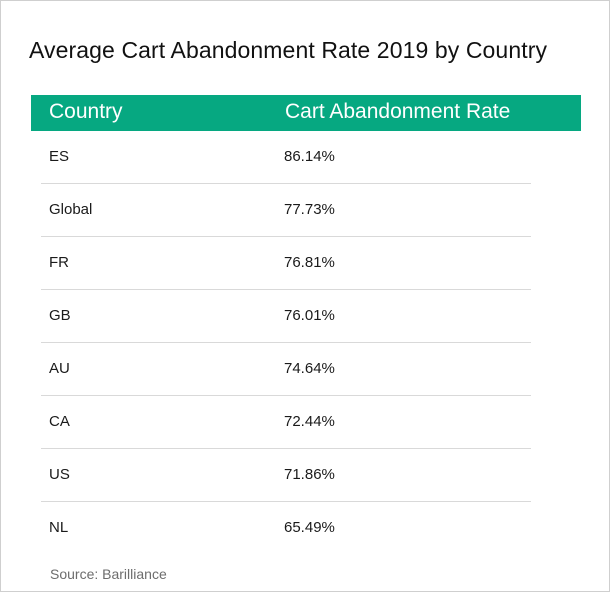 This screenshot has width=610, height=592. What do you see at coordinates (309, 315) in the screenshot?
I see `rate-cell: 76.01%` at bounding box center [309, 315].